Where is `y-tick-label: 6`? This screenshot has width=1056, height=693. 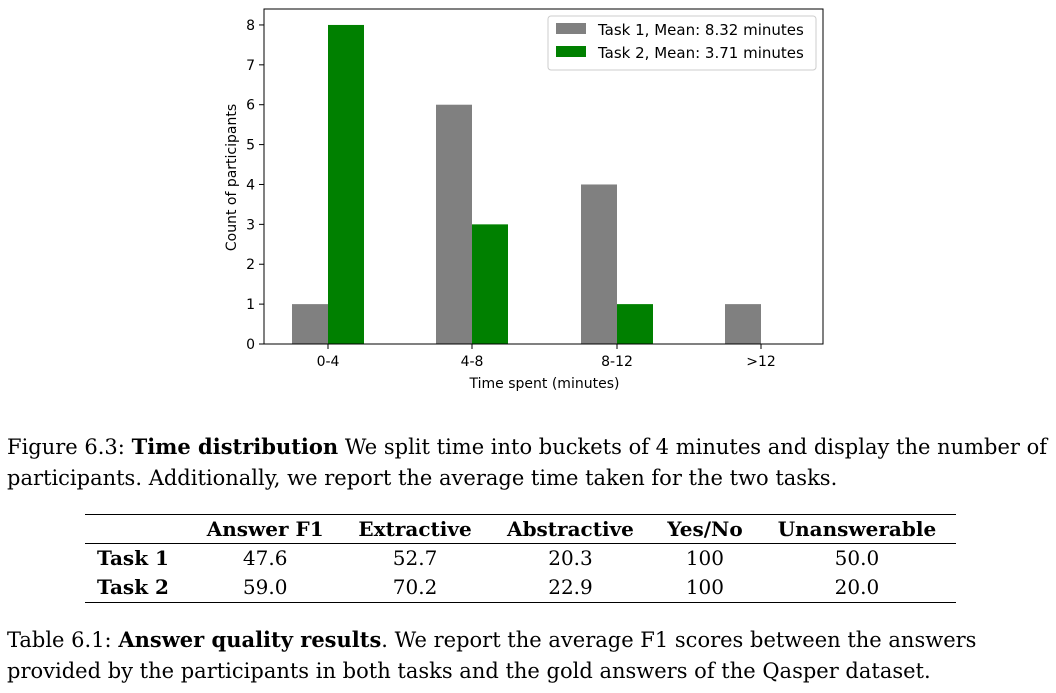 y-tick-label: 6 is located at coordinates (250, 106).